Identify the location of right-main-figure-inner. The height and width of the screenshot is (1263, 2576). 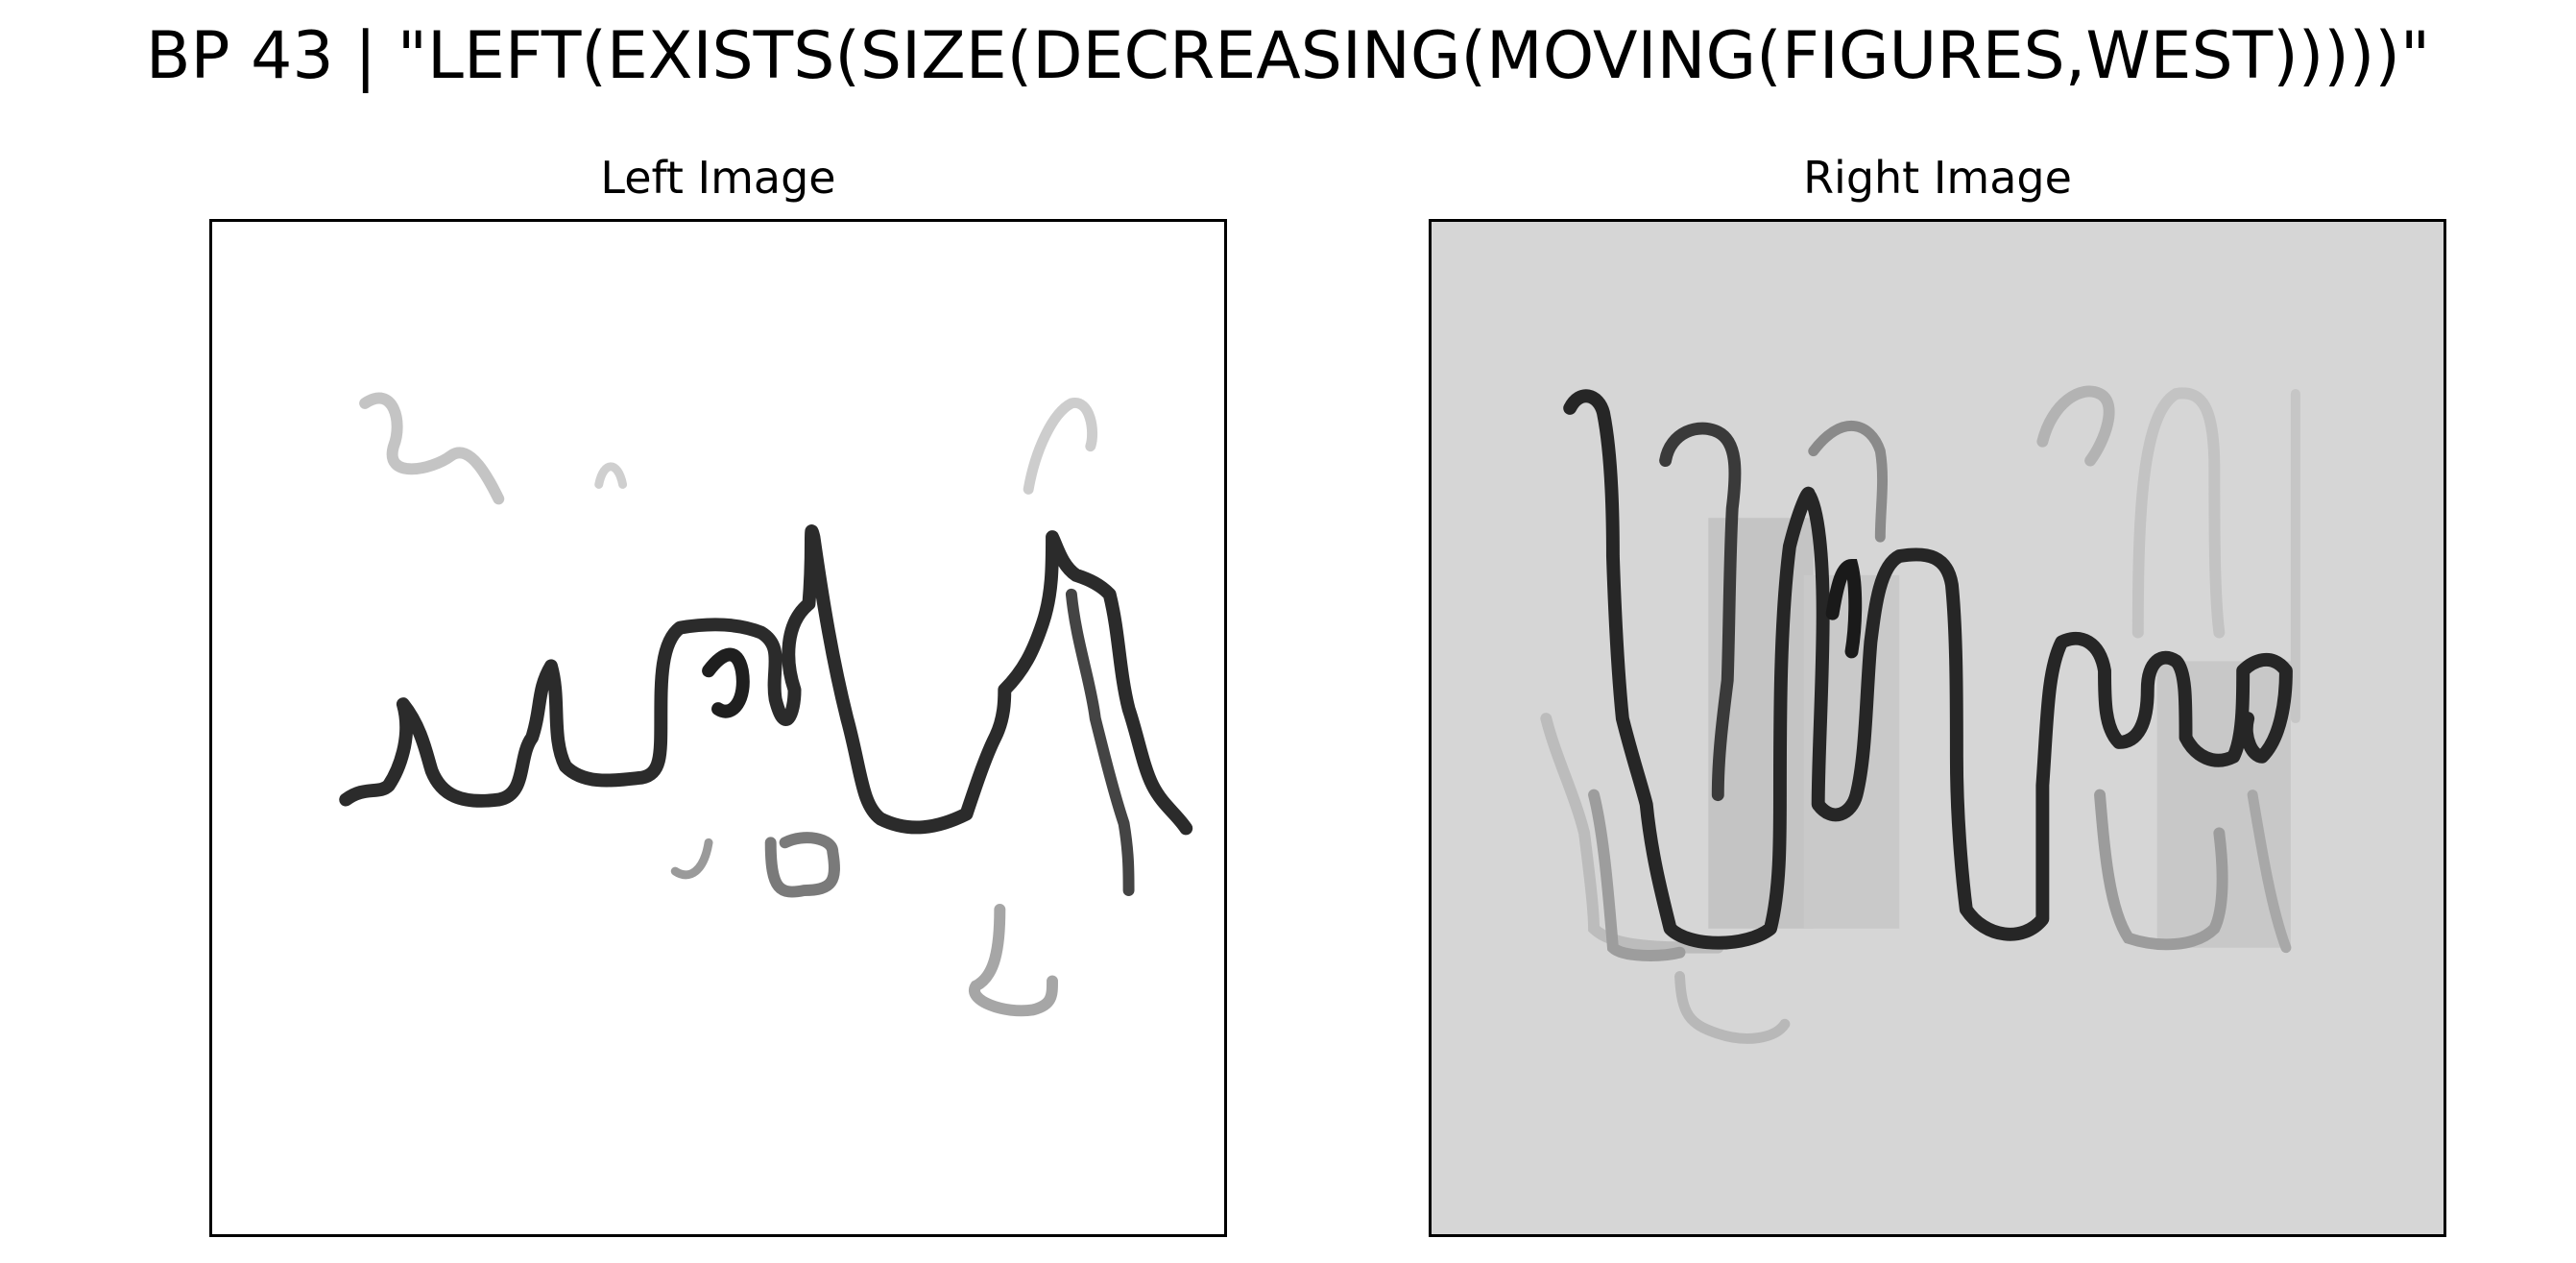
(1844, 608).